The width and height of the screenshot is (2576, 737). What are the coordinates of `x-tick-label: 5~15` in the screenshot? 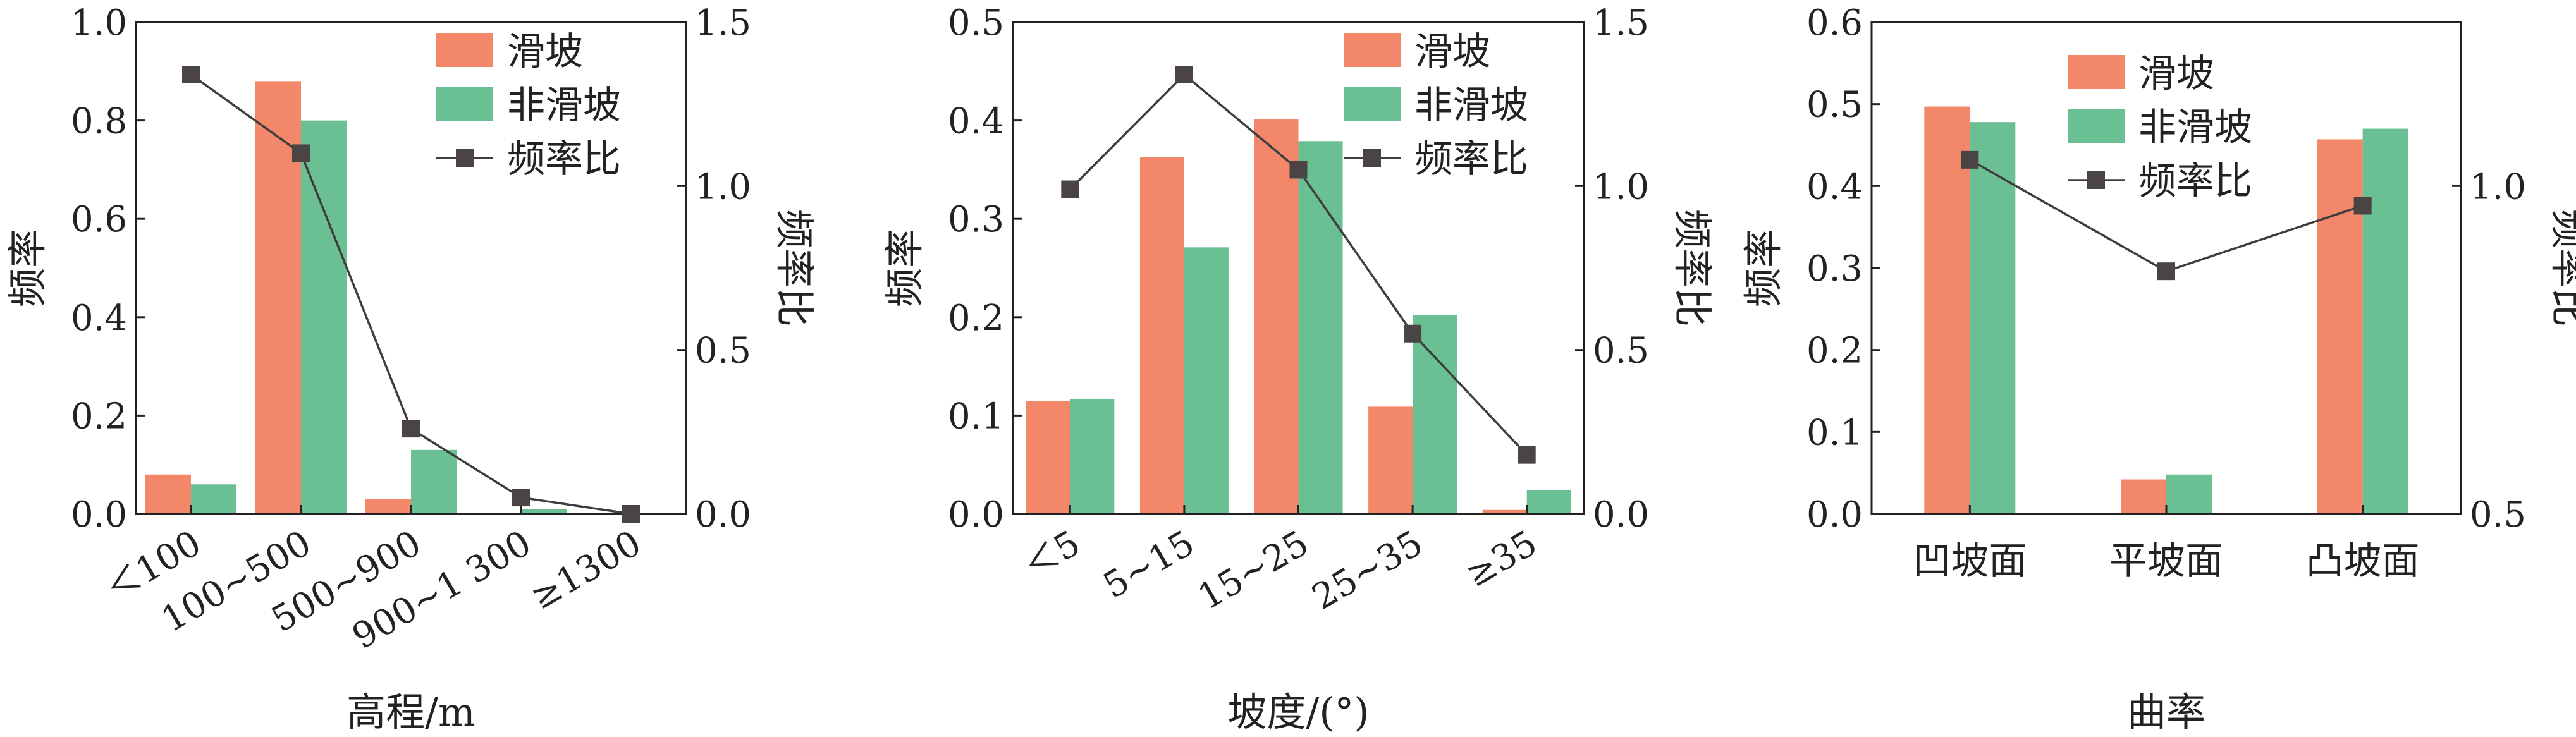 It's located at (1148, 565).